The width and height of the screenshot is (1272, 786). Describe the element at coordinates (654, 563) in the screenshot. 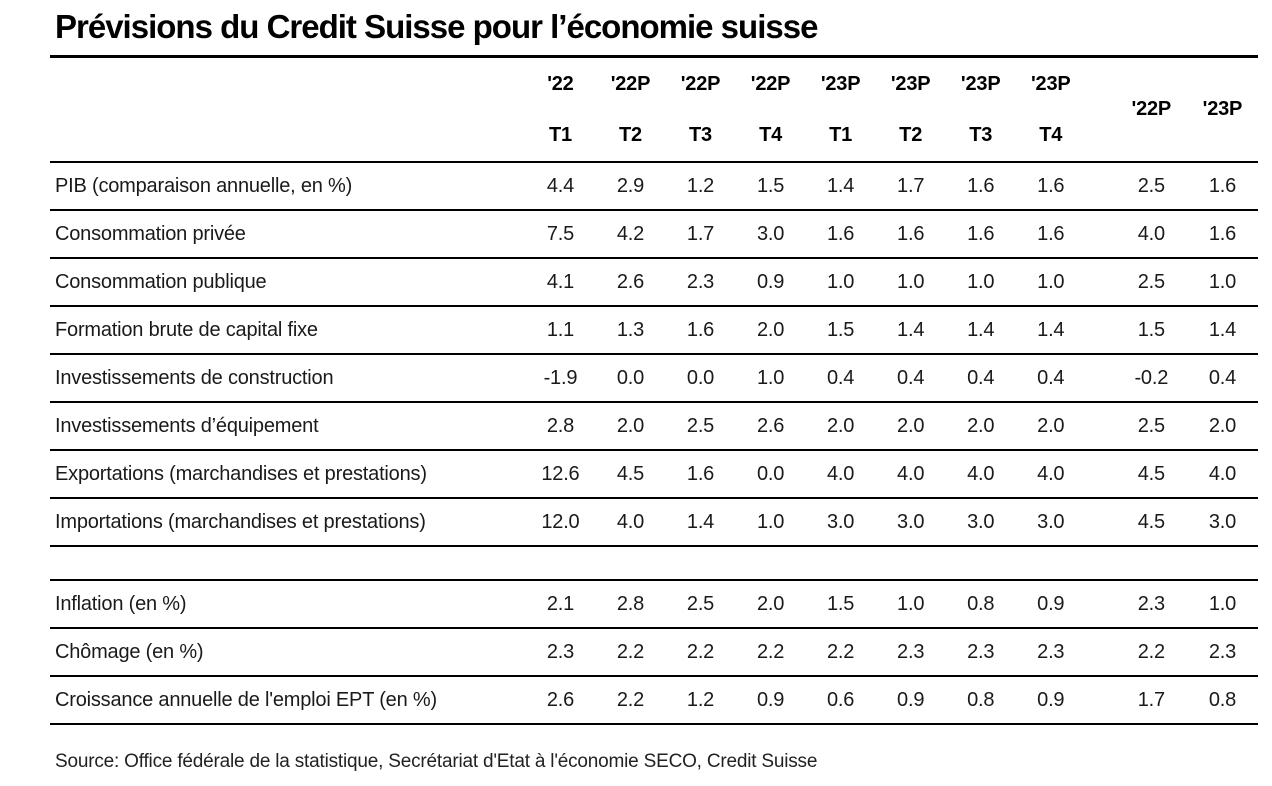

I see `section-spacer` at that location.